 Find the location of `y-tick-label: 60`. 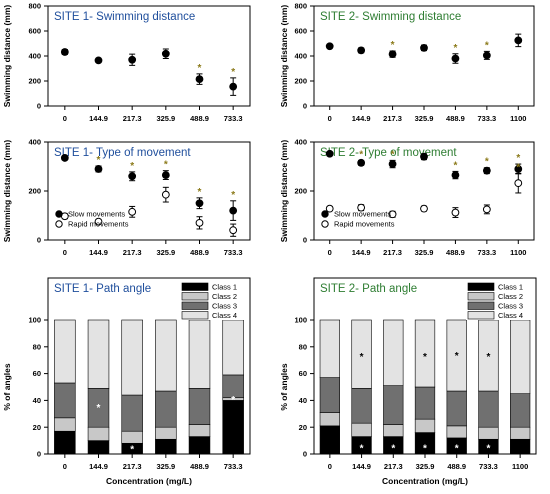

y-tick-label: 60 is located at coordinates (303, 373).